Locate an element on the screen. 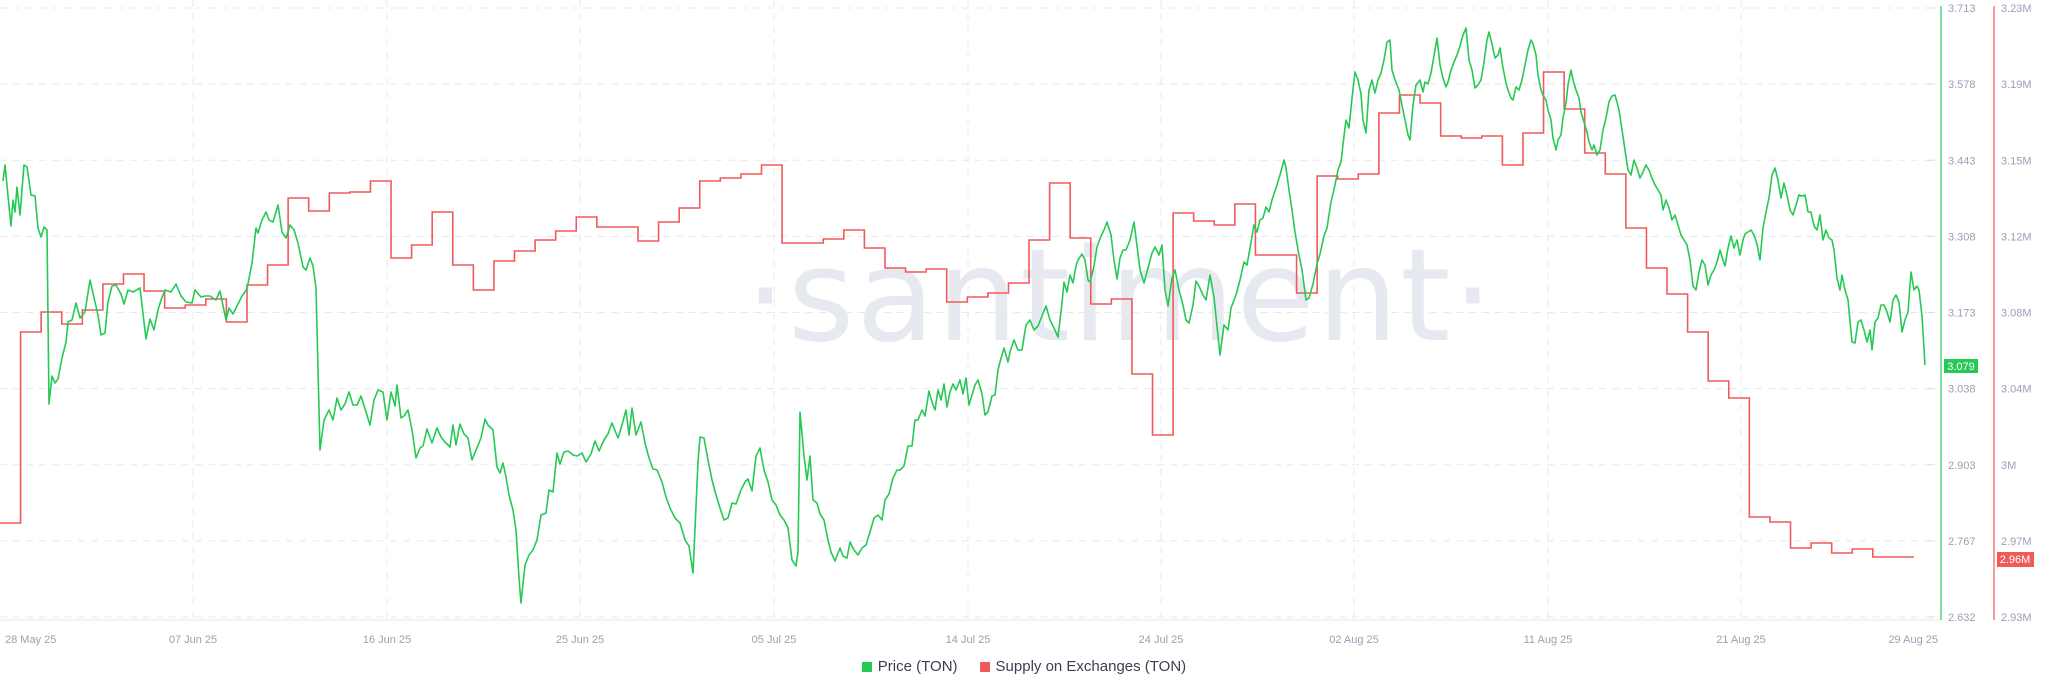  price-current-value: 3.079 is located at coordinates (1961, 367).